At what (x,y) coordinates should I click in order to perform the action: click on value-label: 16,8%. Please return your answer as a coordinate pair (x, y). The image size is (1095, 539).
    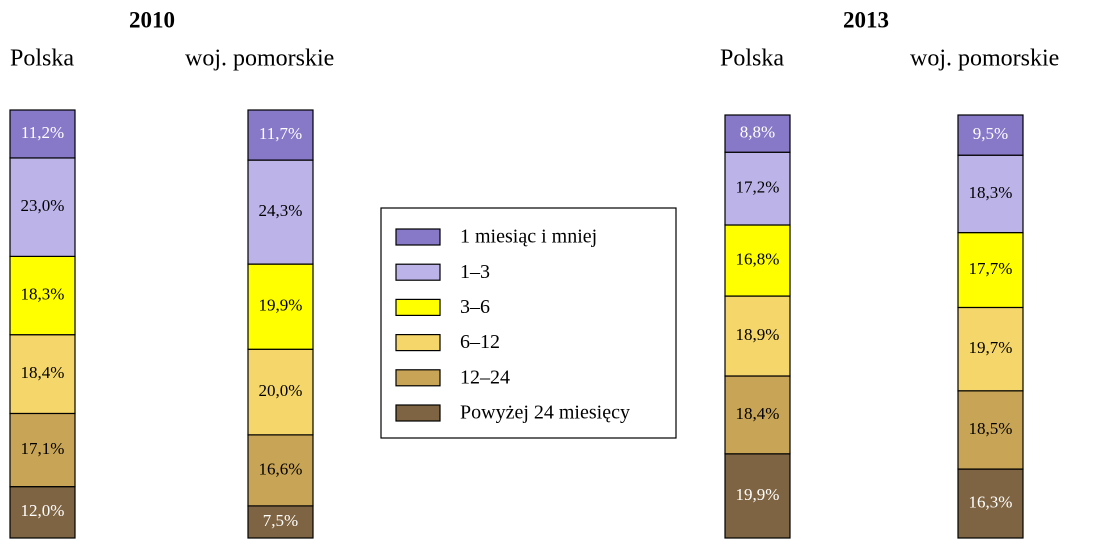
    Looking at the image, I should click on (758, 258).